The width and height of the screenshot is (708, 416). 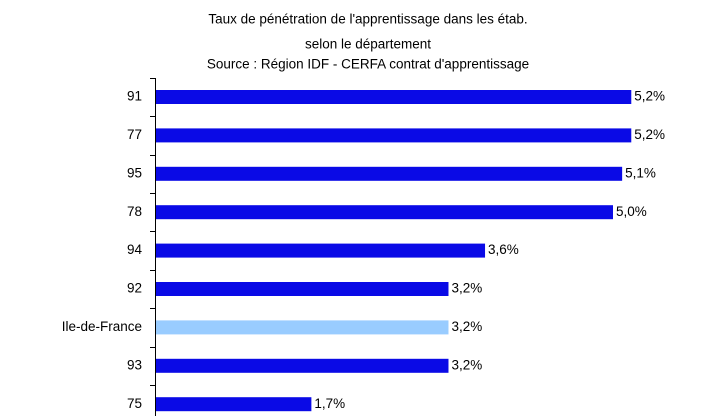 I want to click on category-label: 95, so click(x=134, y=172).